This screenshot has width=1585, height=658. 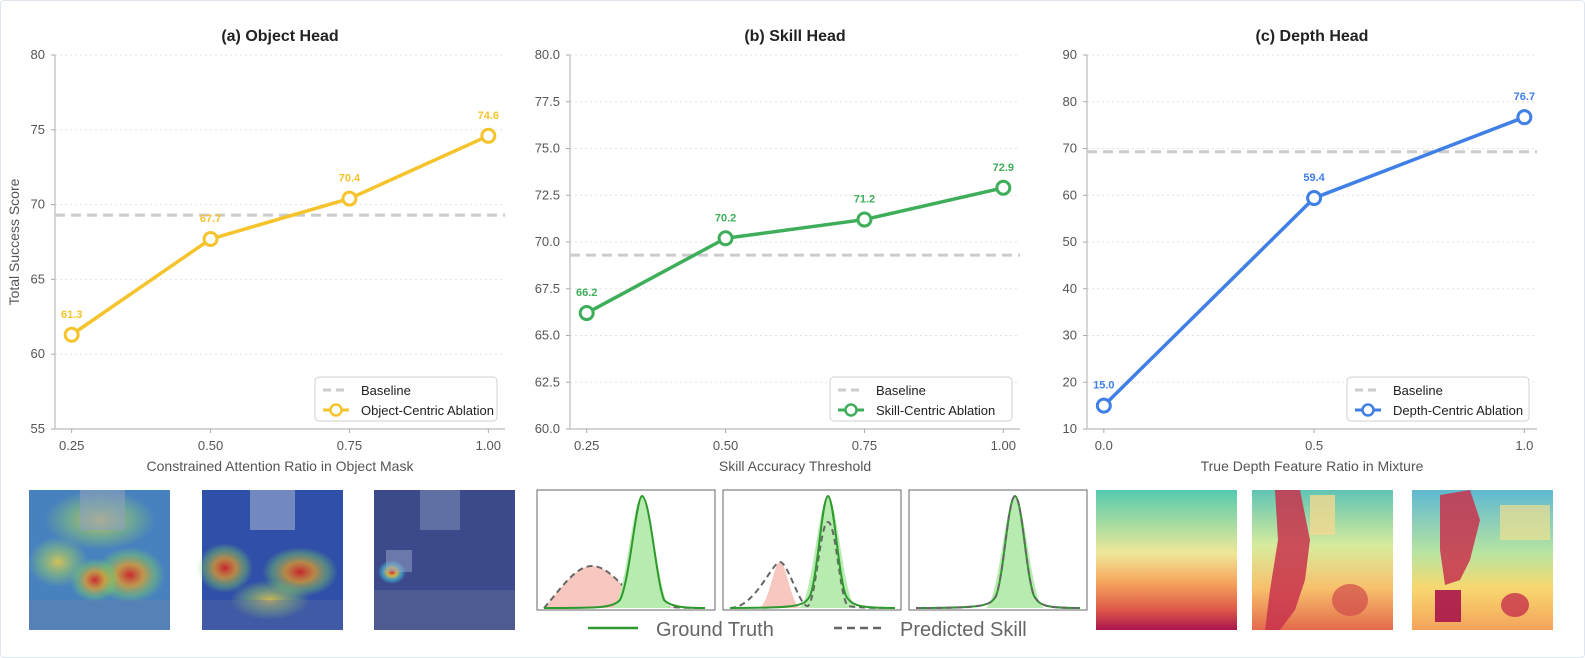 I want to click on x-axis-label: True Depth Feature Ratio in Mixture, so click(x=1312, y=466).